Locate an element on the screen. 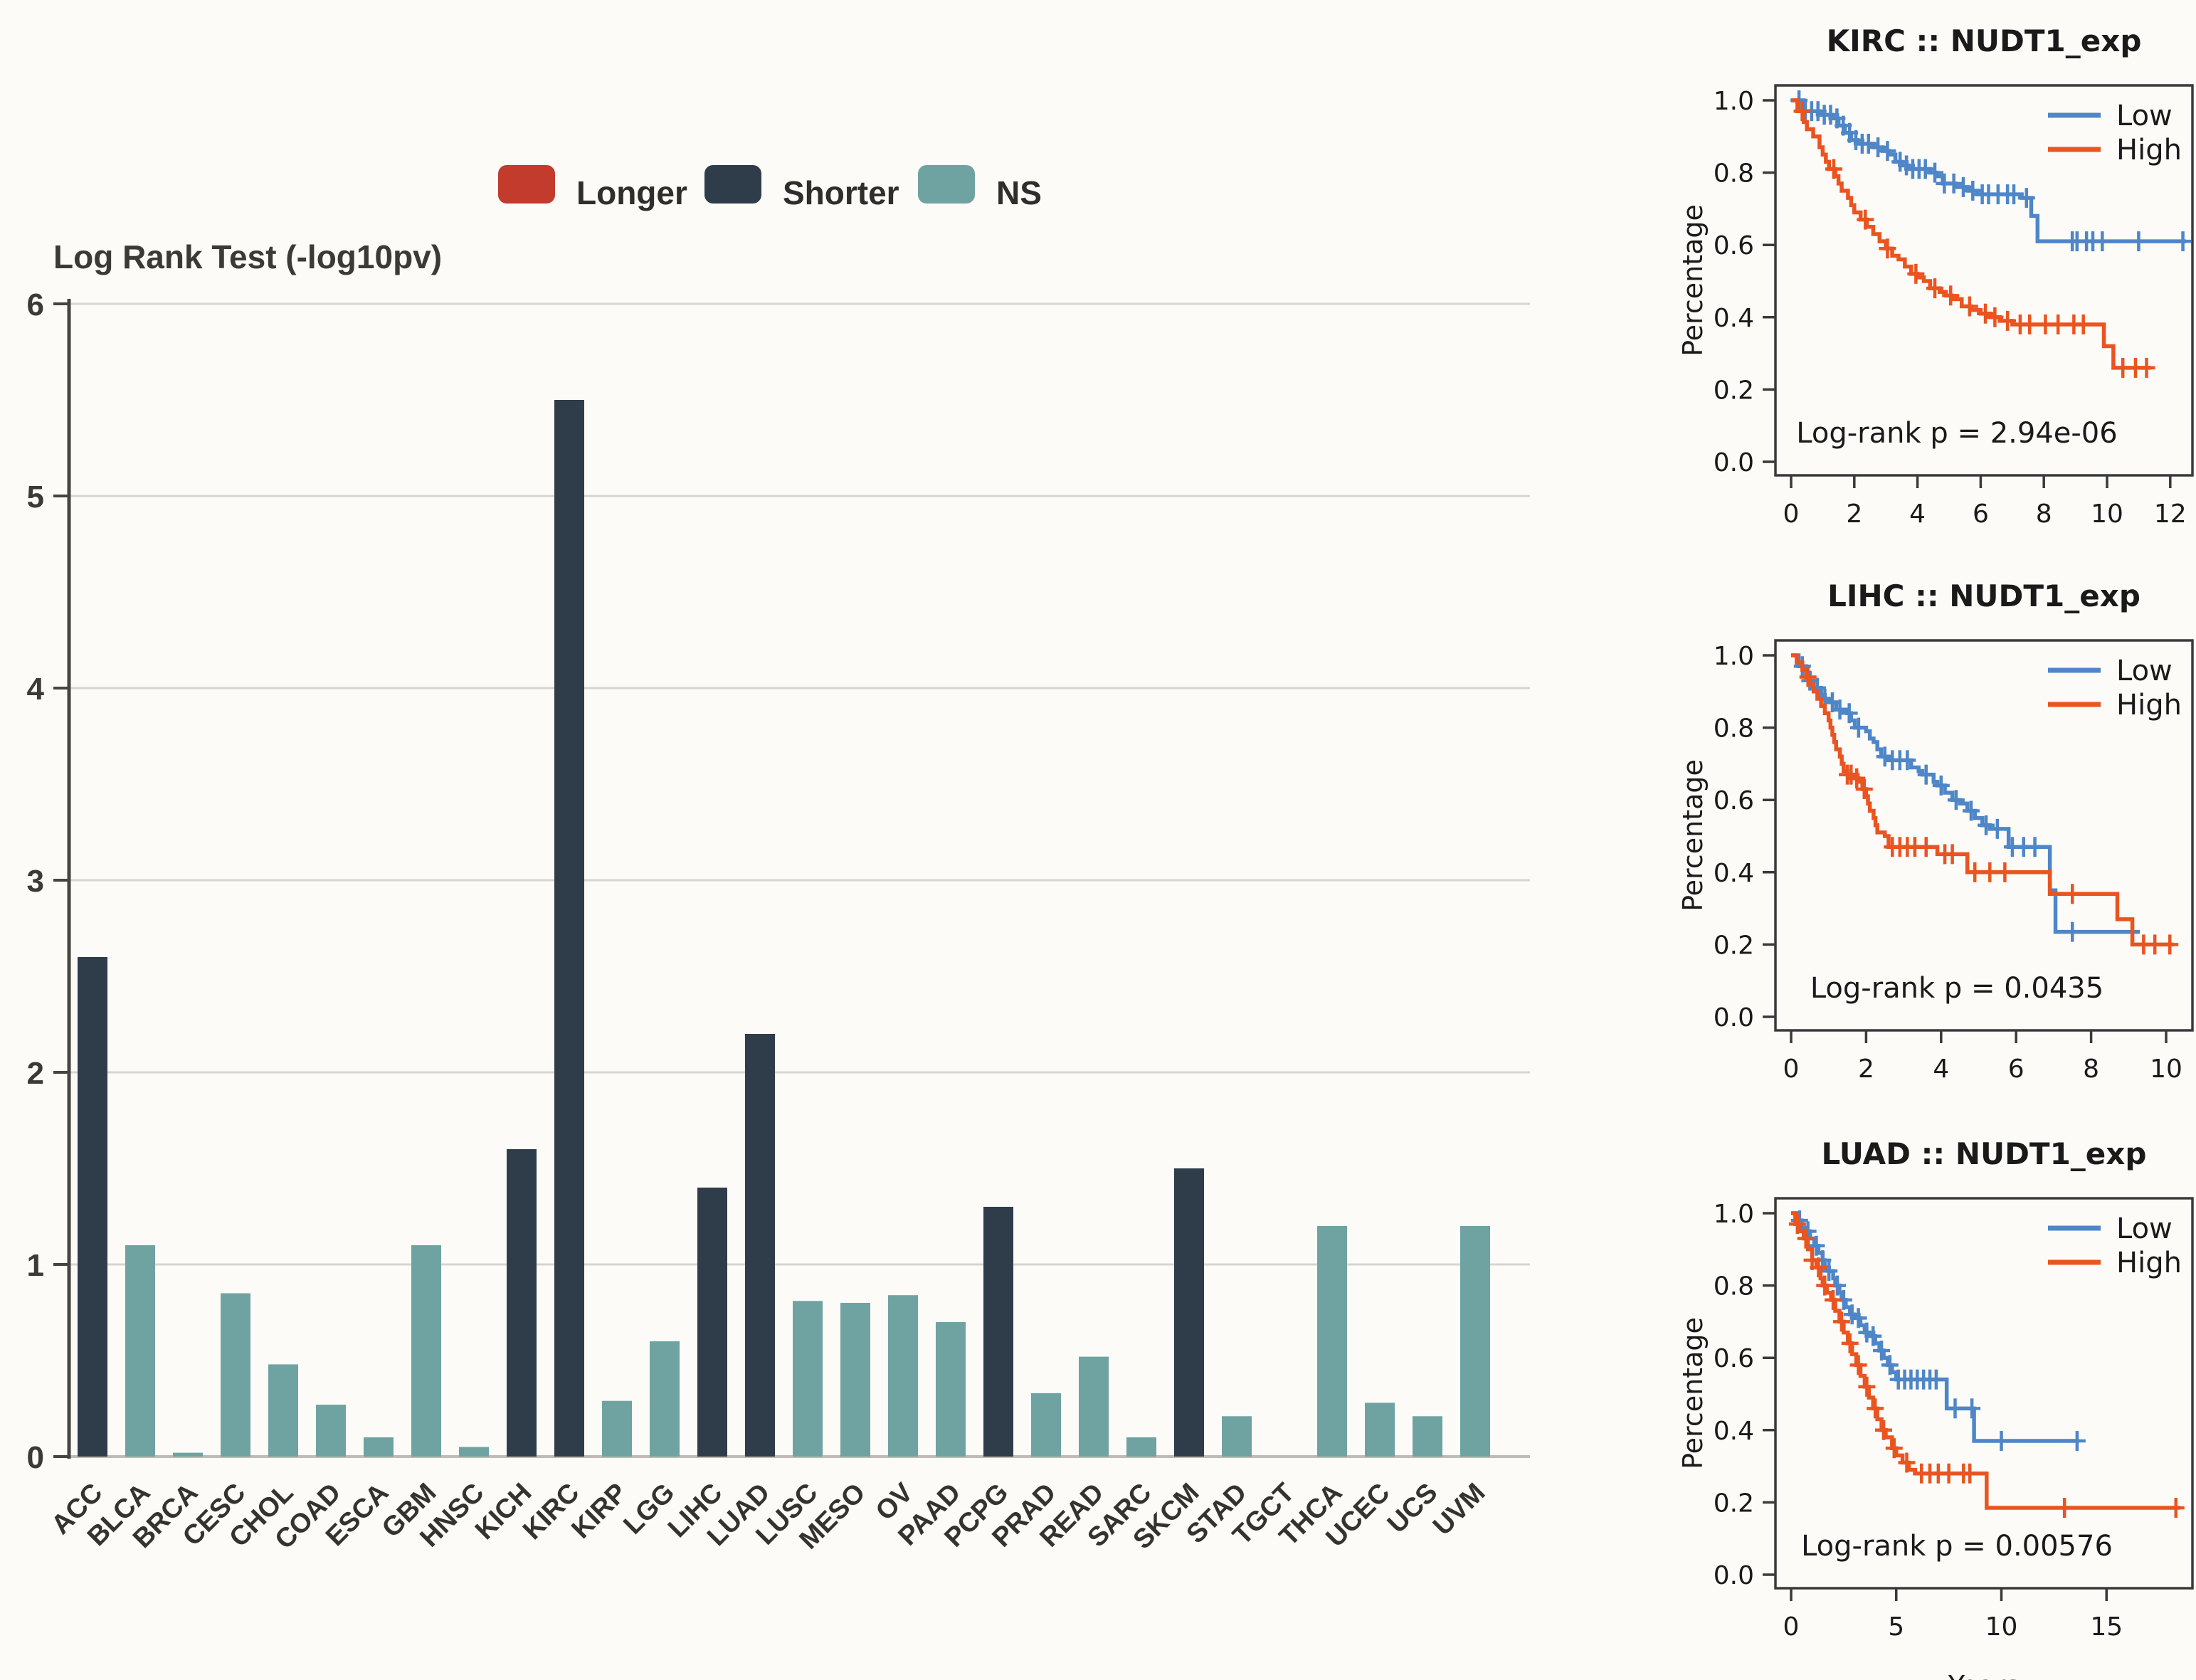 The width and height of the screenshot is (2196, 1680). legend-label-shorter: Shorter is located at coordinates (841, 192).